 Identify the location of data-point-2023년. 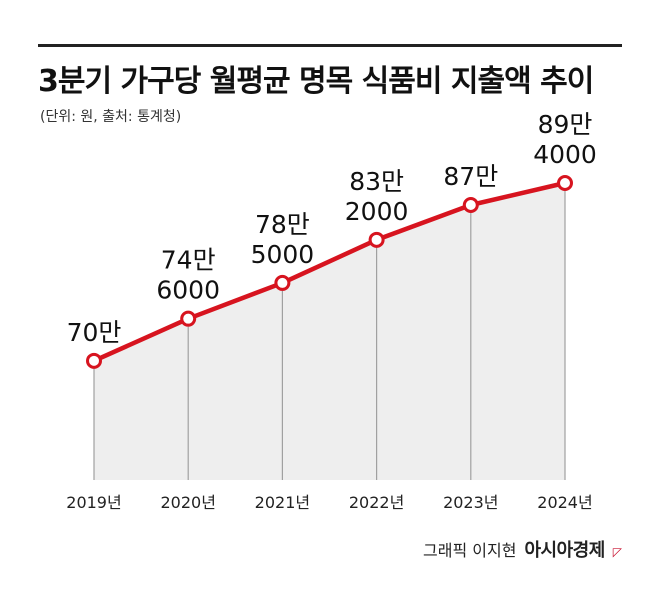
(470, 205).